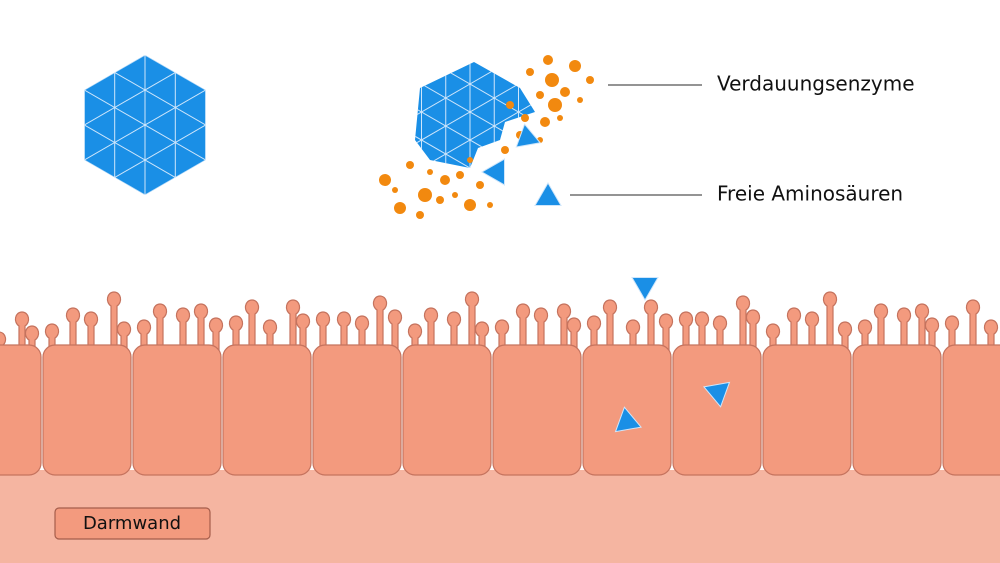 This screenshot has height=563, width=1000. I want to click on protein, so click(145, 125).